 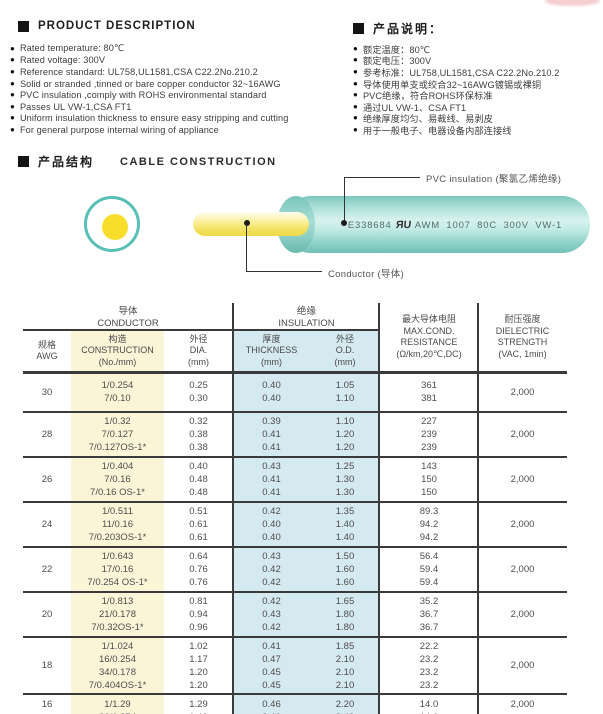 What do you see at coordinates (198, 434) in the screenshot?
I see `cell-dia: 0.32 0.38 0.38` at bounding box center [198, 434].